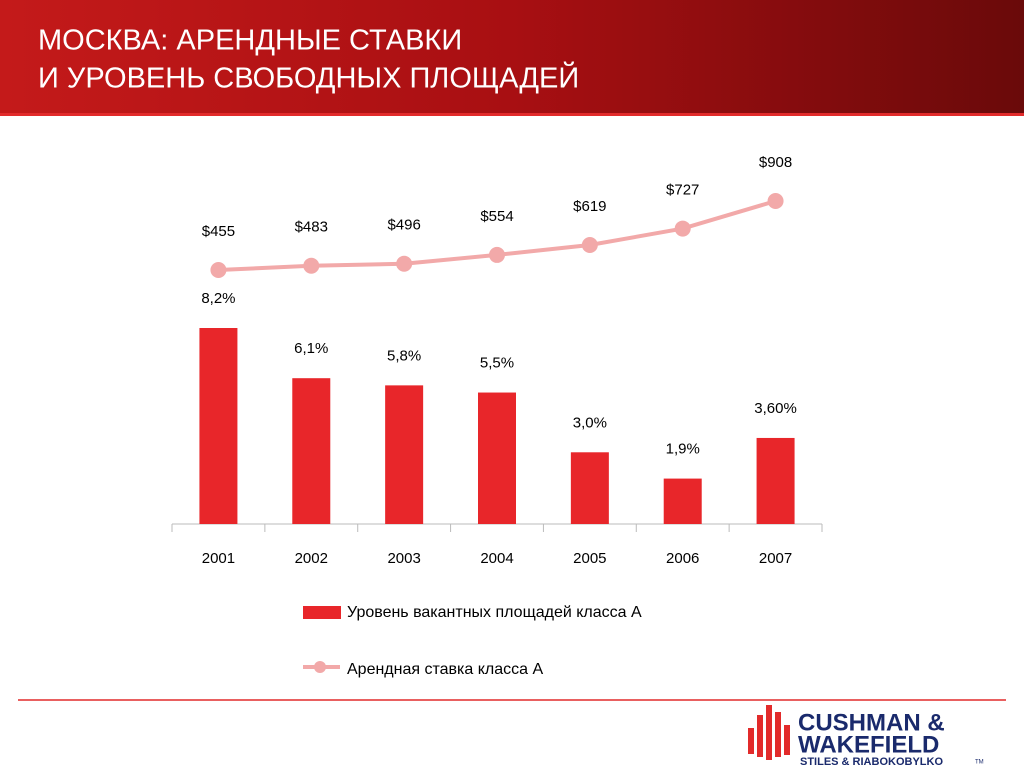 This screenshot has height=768, width=1024. I want to click on value-label: 8,2%, so click(218, 298).